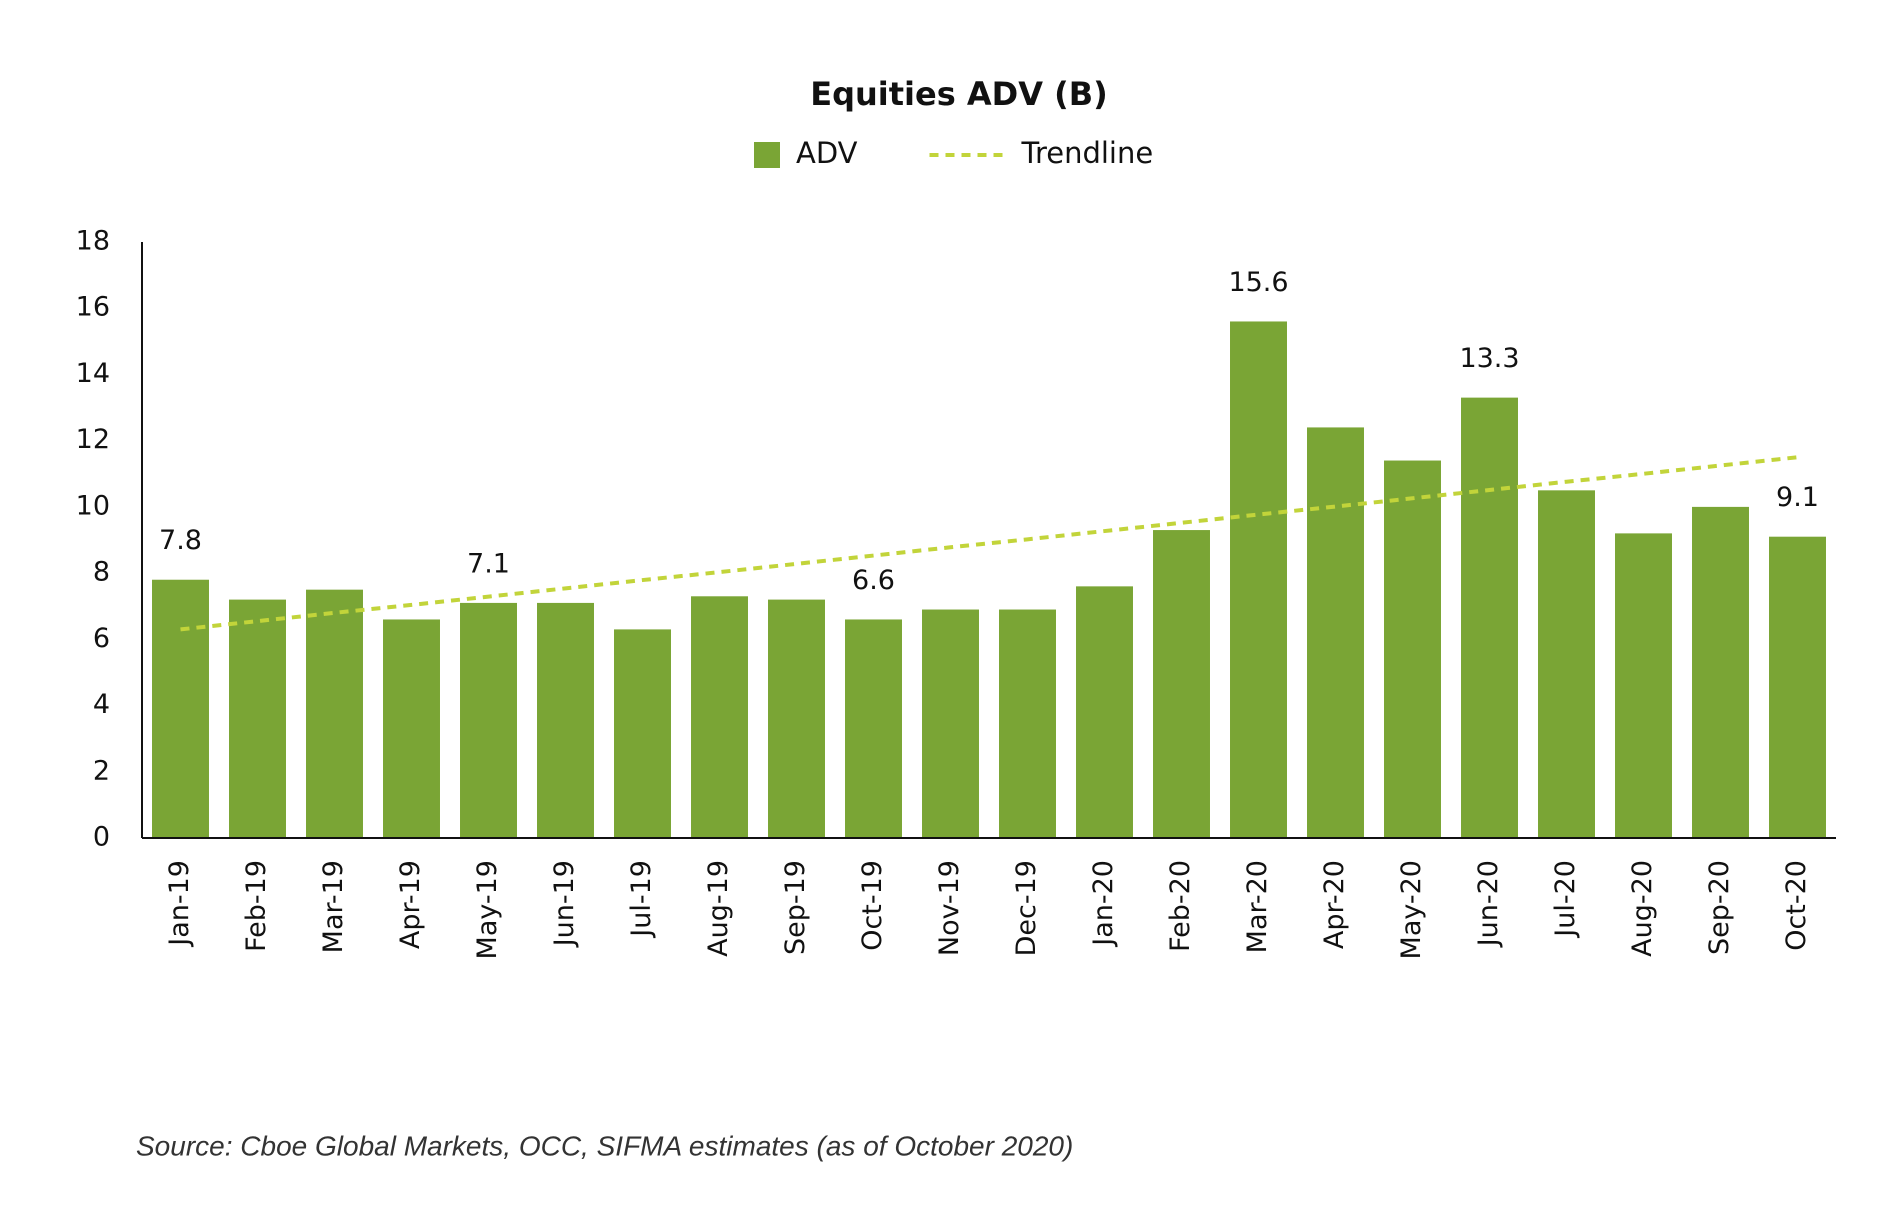 The image size is (1894, 1220). Describe the element at coordinates (827, 153) in the screenshot. I see `legend-label: ADV` at that location.